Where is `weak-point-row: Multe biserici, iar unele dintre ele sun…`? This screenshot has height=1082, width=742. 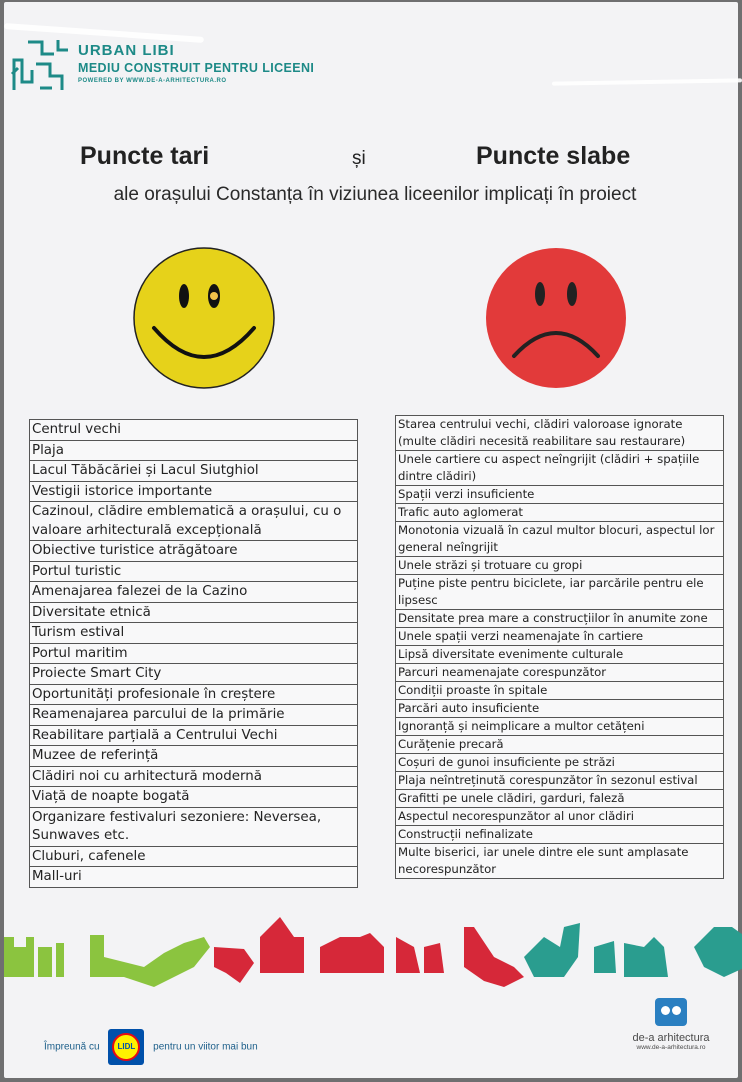
weak-point-row: Multe biserici, iar unele dintre ele sun… is located at coordinates (559, 861).